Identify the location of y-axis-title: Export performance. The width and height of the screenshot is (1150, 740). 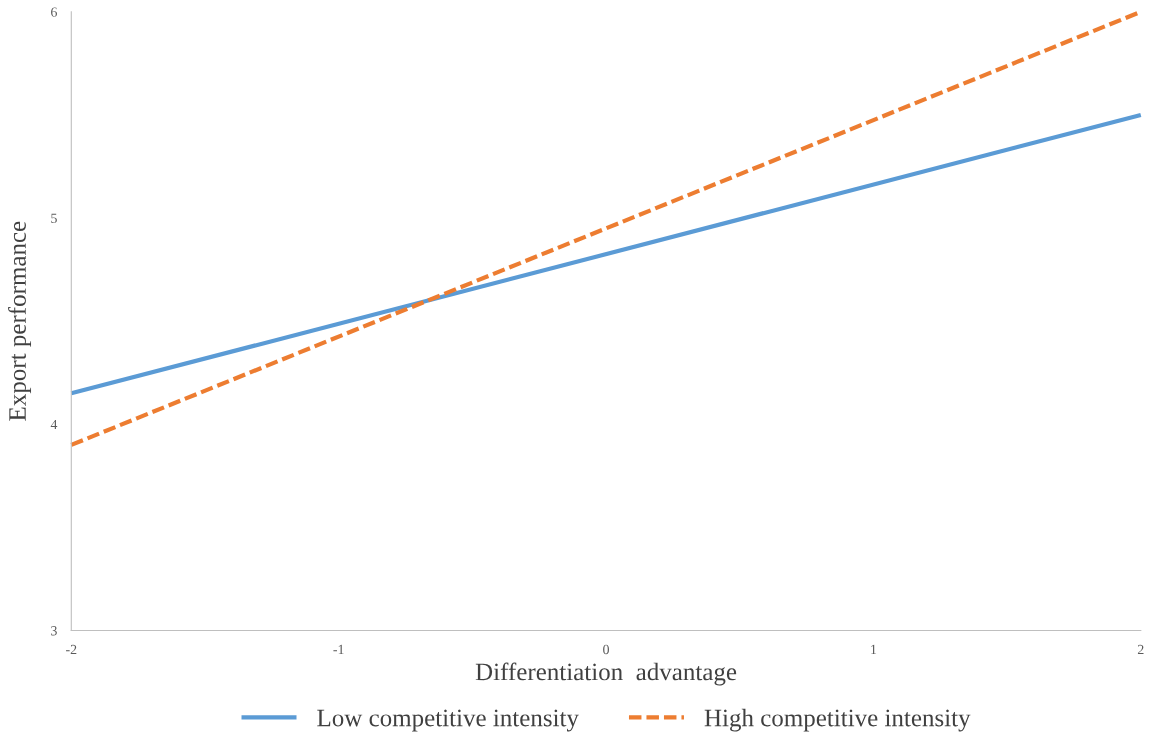
(20, 321).